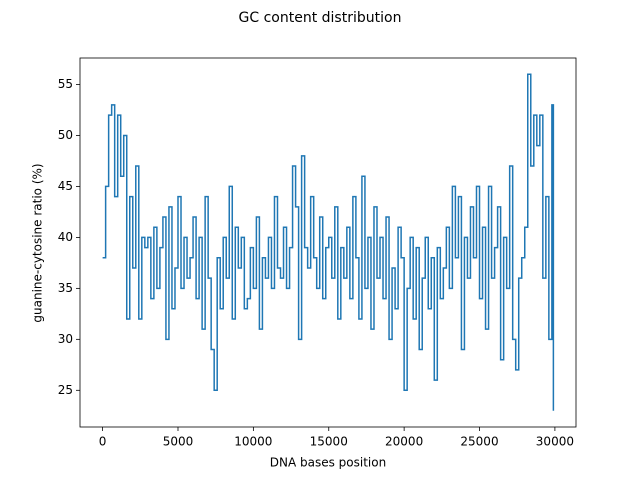 Image resolution: width=640 pixels, height=480 pixels. What do you see at coordinates (65, 135) in the screenshot?
I see `y-tick-label: 50` at bounding box center [65, 135].